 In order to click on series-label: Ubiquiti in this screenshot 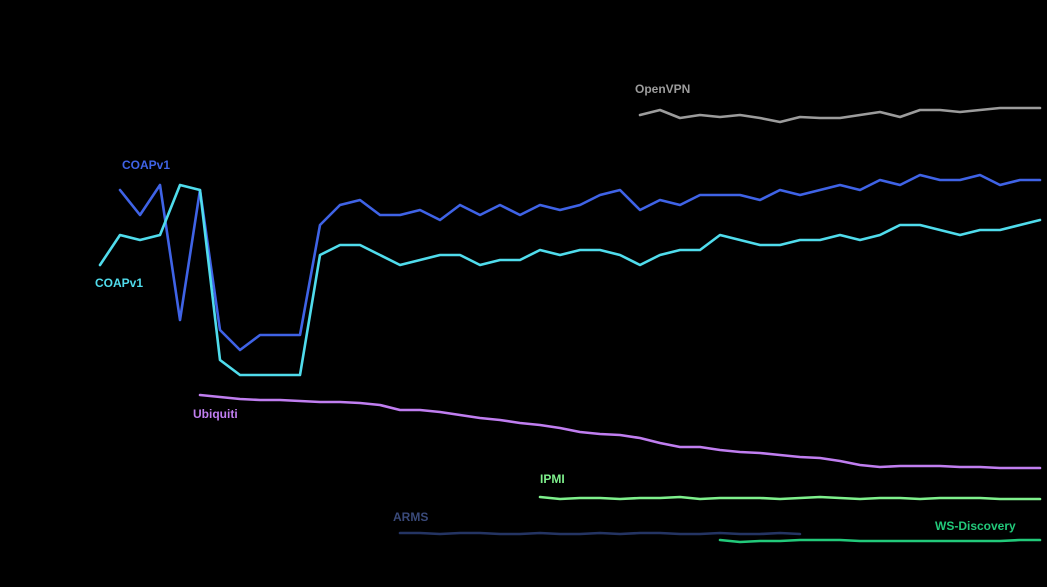, I will do `click(215, 414)`.